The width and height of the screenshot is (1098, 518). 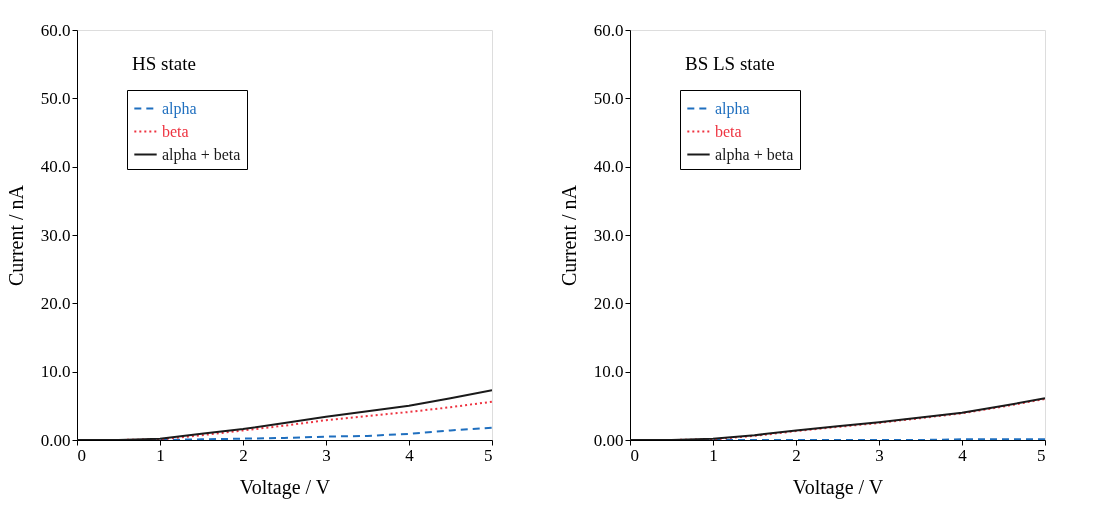 What do you see at coordinates (164, 63) in the screenshot?
I see `text: HS state` at bounding box center [164, 63].